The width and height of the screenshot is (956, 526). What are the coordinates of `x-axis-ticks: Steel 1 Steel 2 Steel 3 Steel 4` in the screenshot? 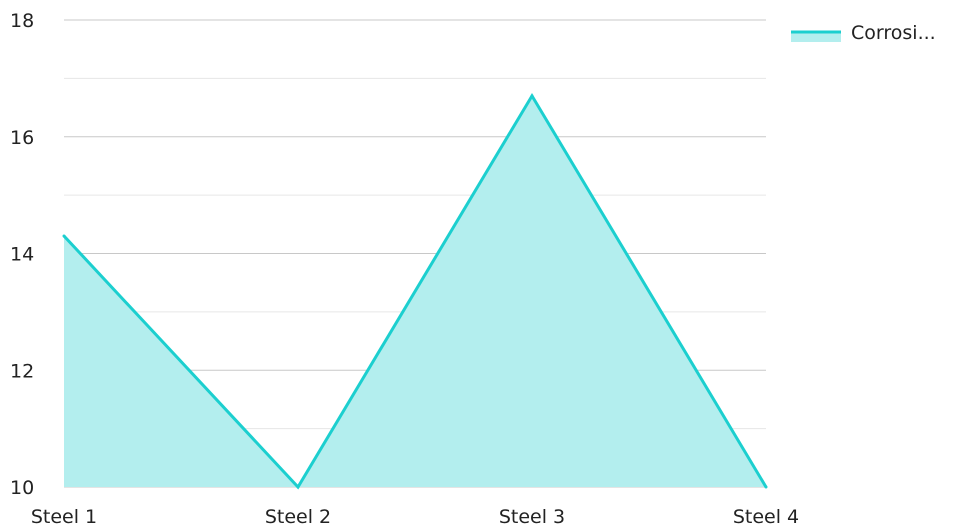 It's located at (415, 516).